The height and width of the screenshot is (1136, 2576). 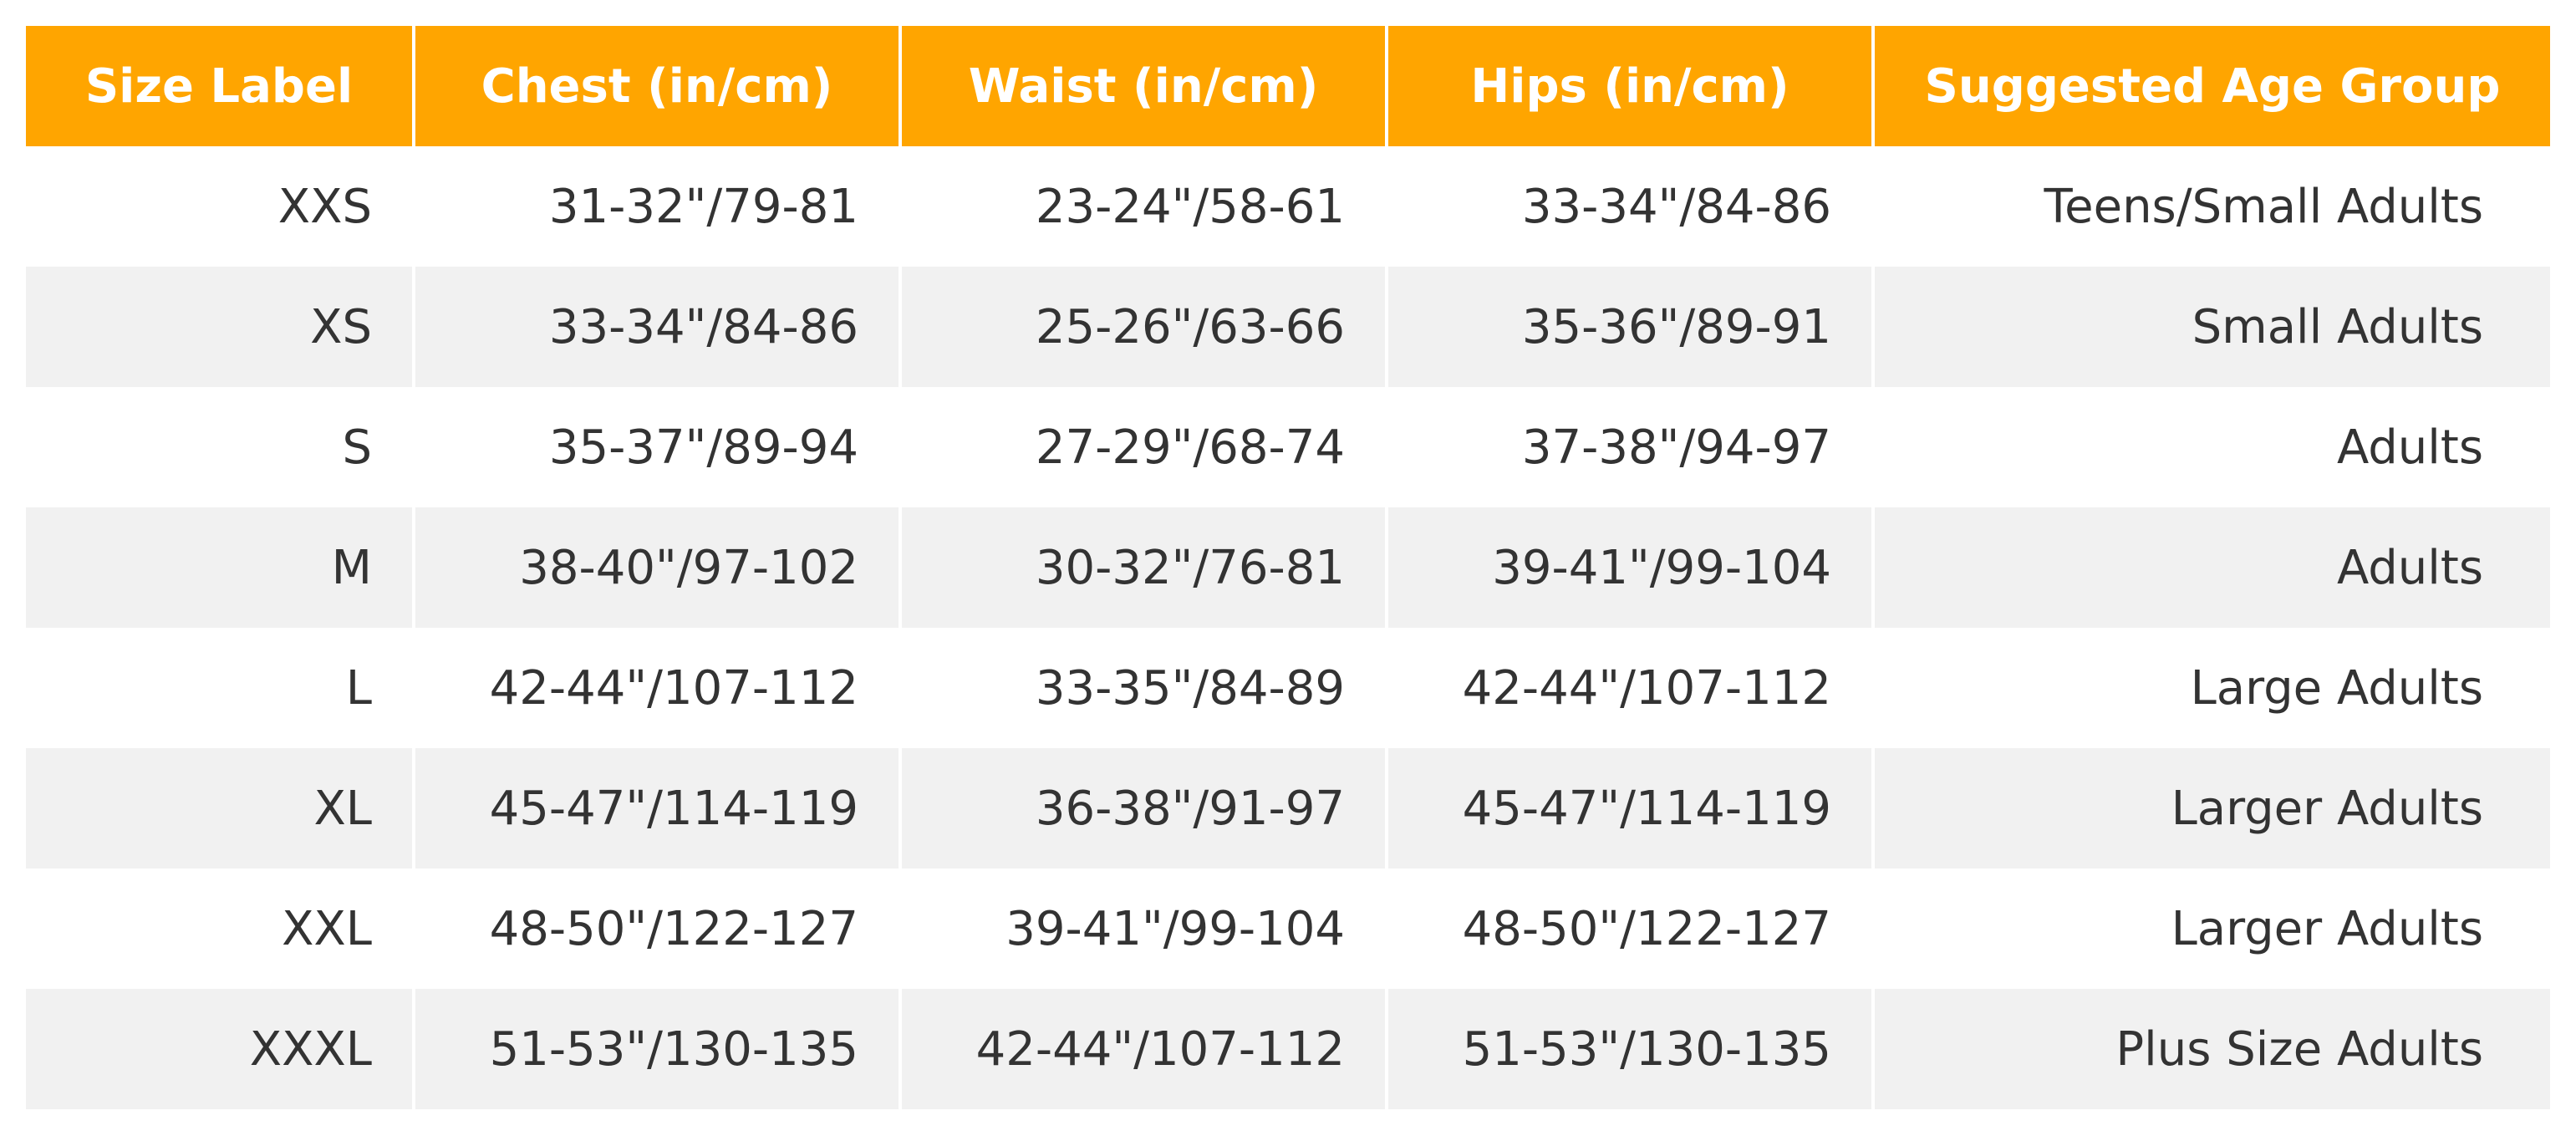 What do you see at coordinates (1143, 447) in the screenshot?
I see `waist-cell: 27-29"/68-74` at bounding box center [1143, 447].